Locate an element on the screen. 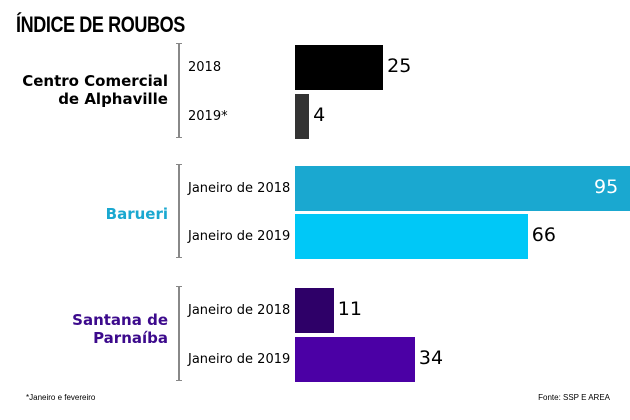  value-label: 4 is located at coordinates (319, 115).